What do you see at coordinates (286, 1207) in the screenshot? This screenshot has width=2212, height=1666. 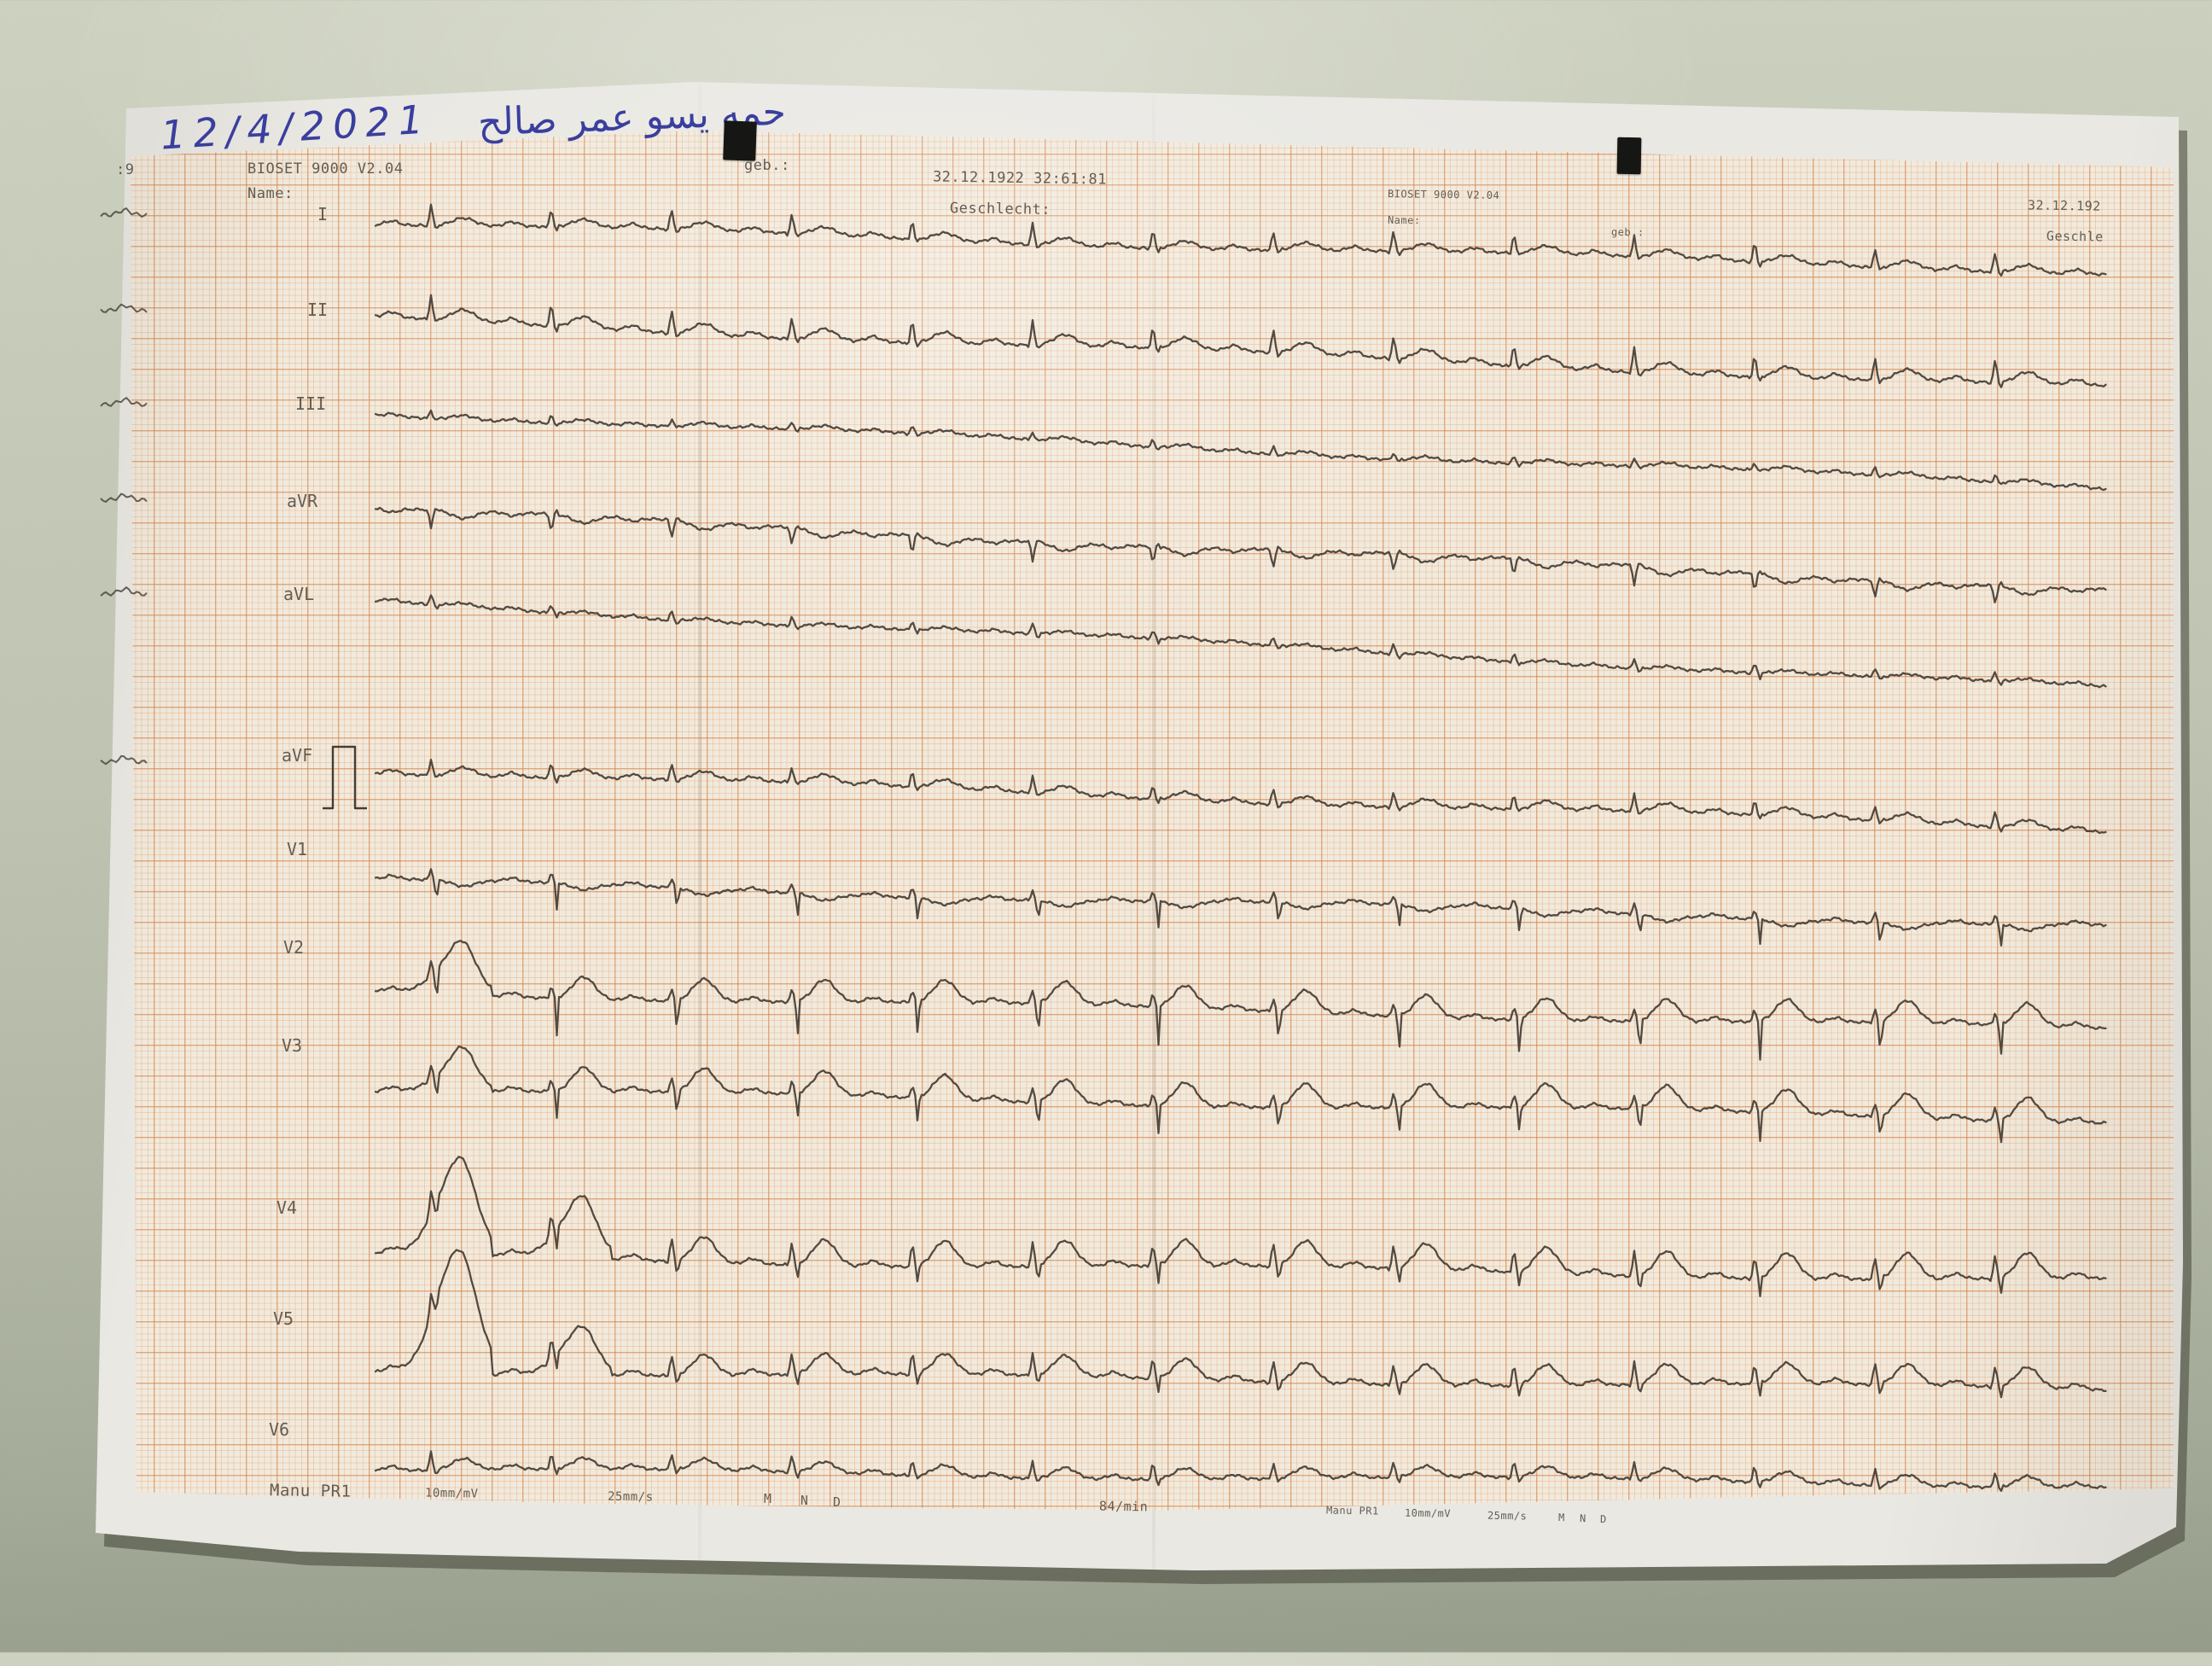 I see `lead-label-V4: V4` at bounding box center [286, 1207].